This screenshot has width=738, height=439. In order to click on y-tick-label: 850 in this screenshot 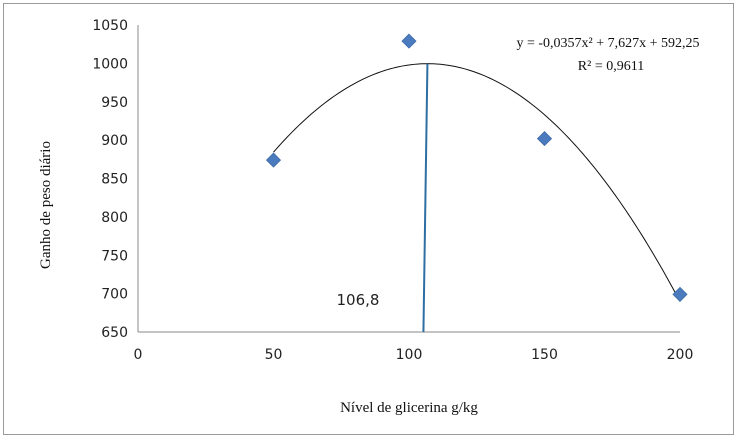, I will do `click(114, 180)`.